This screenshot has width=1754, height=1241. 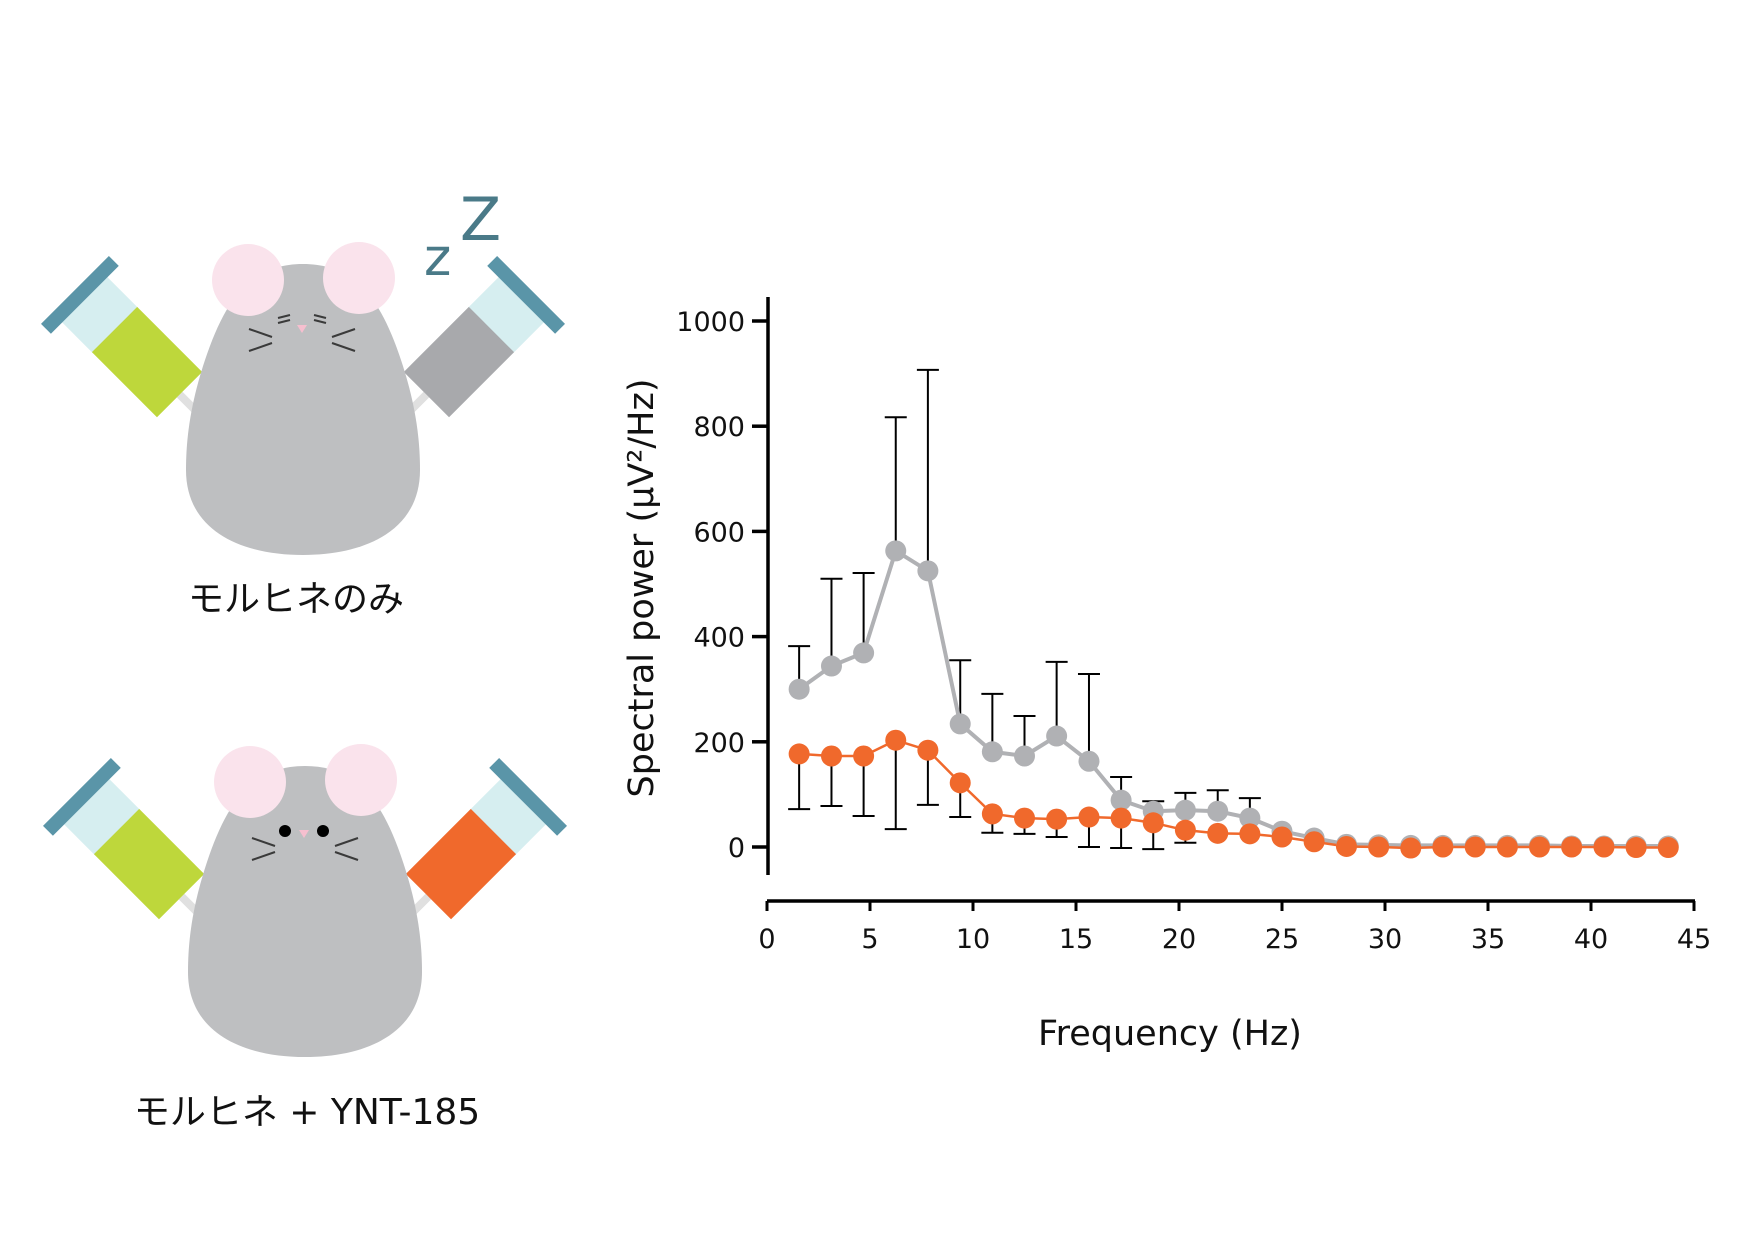 I want to click on mouse-morphine-ynt185: モルヒネ + YNT-185, so click(x=305, y=938).